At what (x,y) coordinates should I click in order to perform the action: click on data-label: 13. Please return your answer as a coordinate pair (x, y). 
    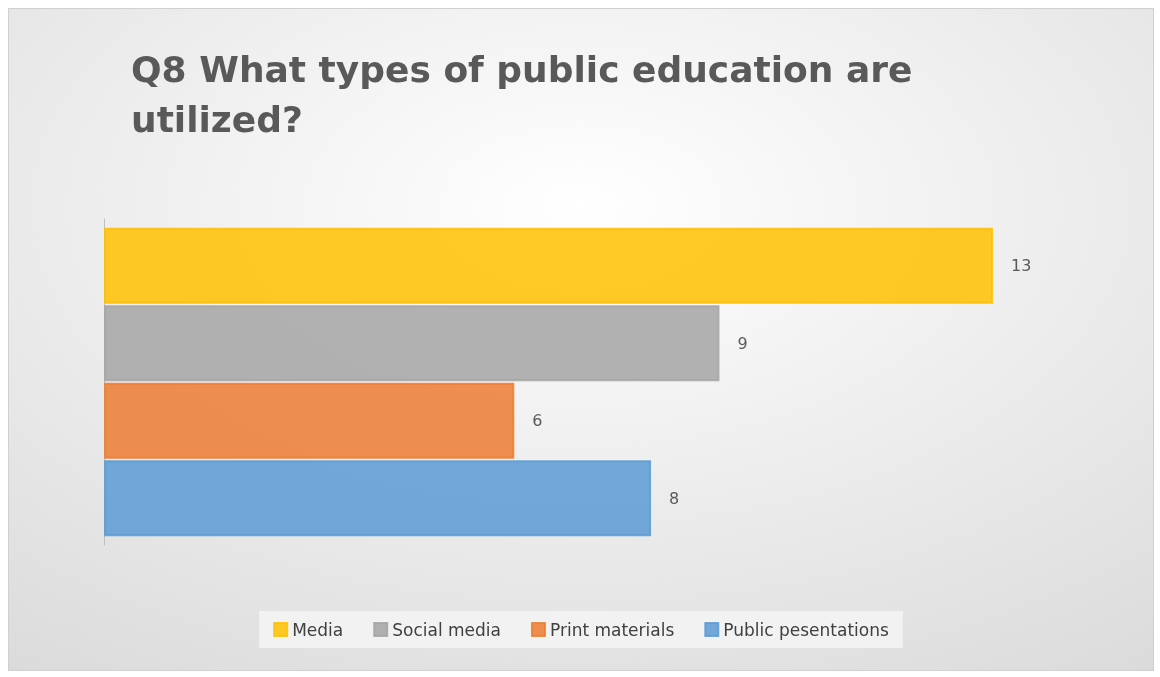
    Looking at the image, I should click on (1021, 266).